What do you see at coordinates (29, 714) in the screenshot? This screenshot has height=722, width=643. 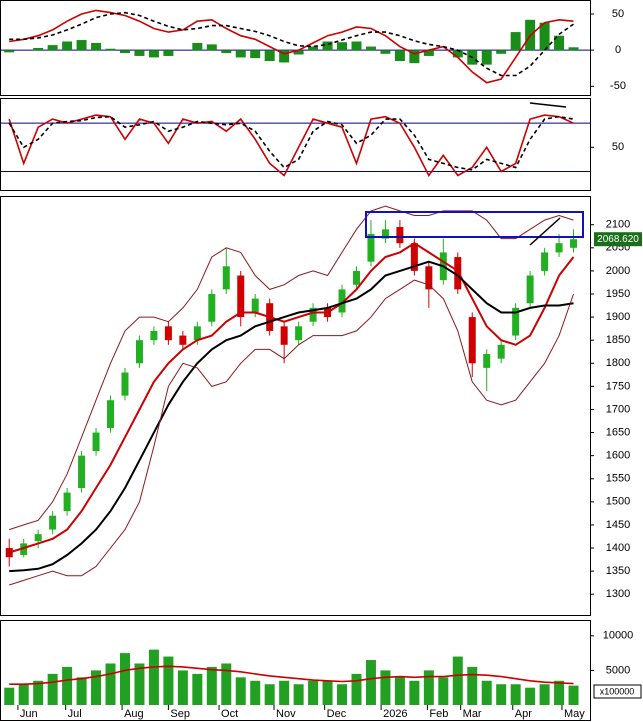 I see `x-tick-label: Jun` at bounding box center [29, 714].